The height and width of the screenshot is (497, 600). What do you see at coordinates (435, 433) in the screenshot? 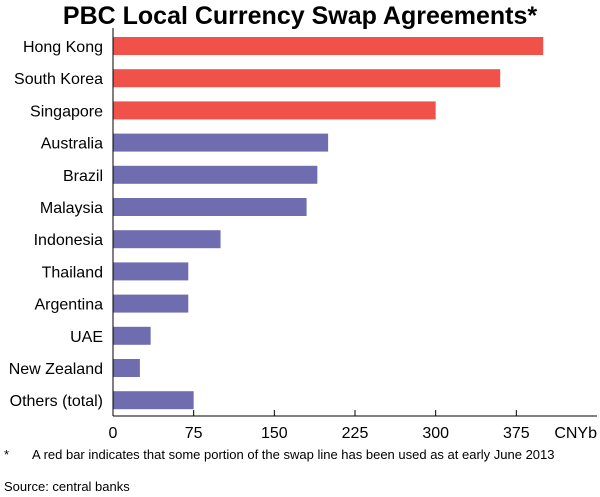
I see `x-tick-label: 300` at bounding box center [435, 433].